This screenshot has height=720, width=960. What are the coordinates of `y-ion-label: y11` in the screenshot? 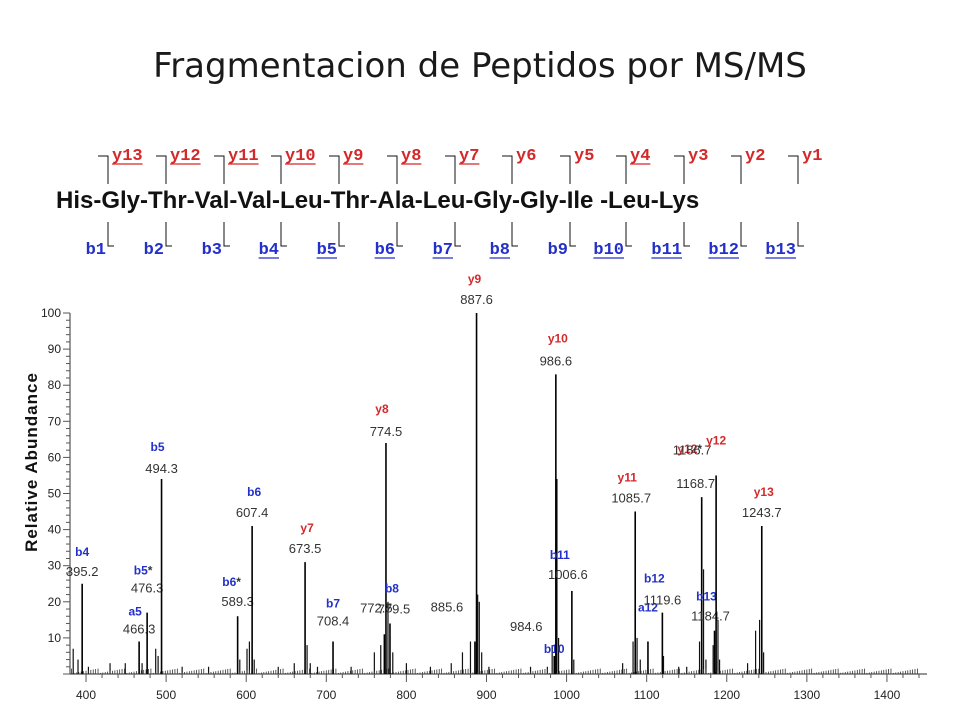 It's located at (243, 156).